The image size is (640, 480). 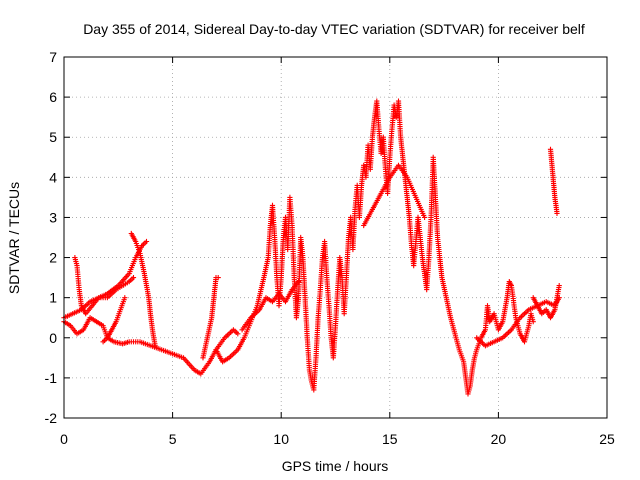 I want to click on series-trace-d, so click(x=143, y=289).